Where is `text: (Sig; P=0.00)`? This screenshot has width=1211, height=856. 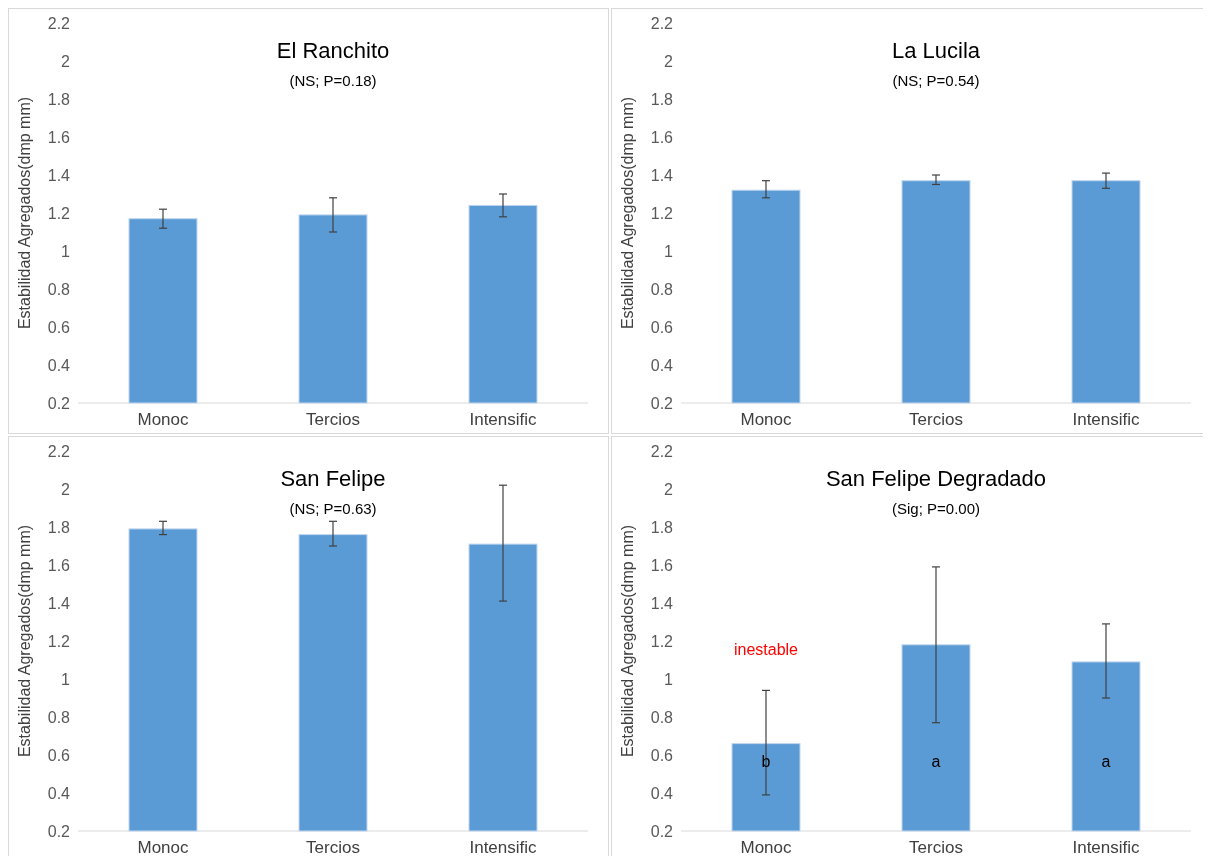
text: (Sig; P=0.00) is located at coordinates (936, 508).